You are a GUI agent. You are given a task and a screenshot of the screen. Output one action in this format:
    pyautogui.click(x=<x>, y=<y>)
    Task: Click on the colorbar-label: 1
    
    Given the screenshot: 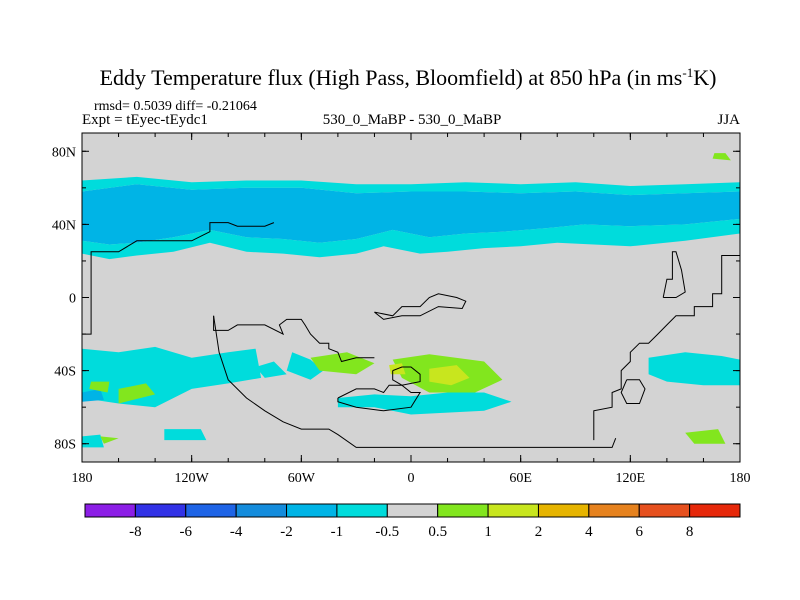 What is the action you would take?
    pyautogui.click(x=488, y=532)
    